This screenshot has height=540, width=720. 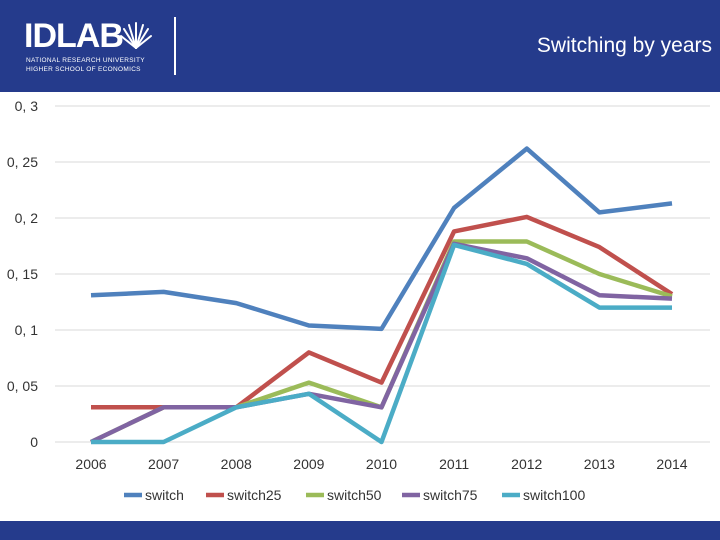 I want to click on y-tick-label: 0, 05, so click(x=22, y=386).